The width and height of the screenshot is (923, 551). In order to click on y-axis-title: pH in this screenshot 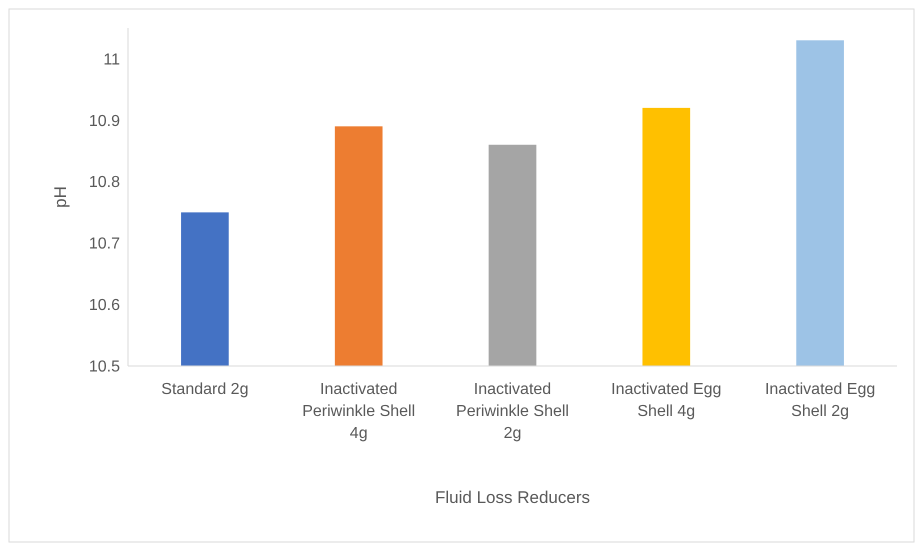, I will do `click(60, 197)`.